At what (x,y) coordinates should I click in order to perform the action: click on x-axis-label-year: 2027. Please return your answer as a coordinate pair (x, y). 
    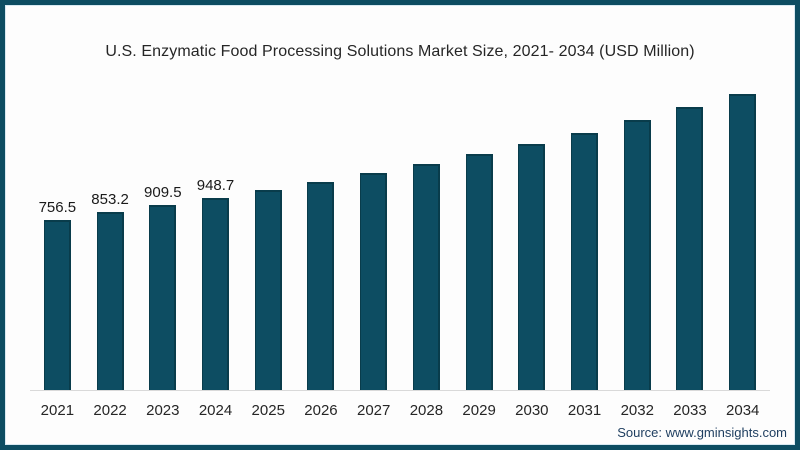
    Looking at the image, I should click on (373, 410).